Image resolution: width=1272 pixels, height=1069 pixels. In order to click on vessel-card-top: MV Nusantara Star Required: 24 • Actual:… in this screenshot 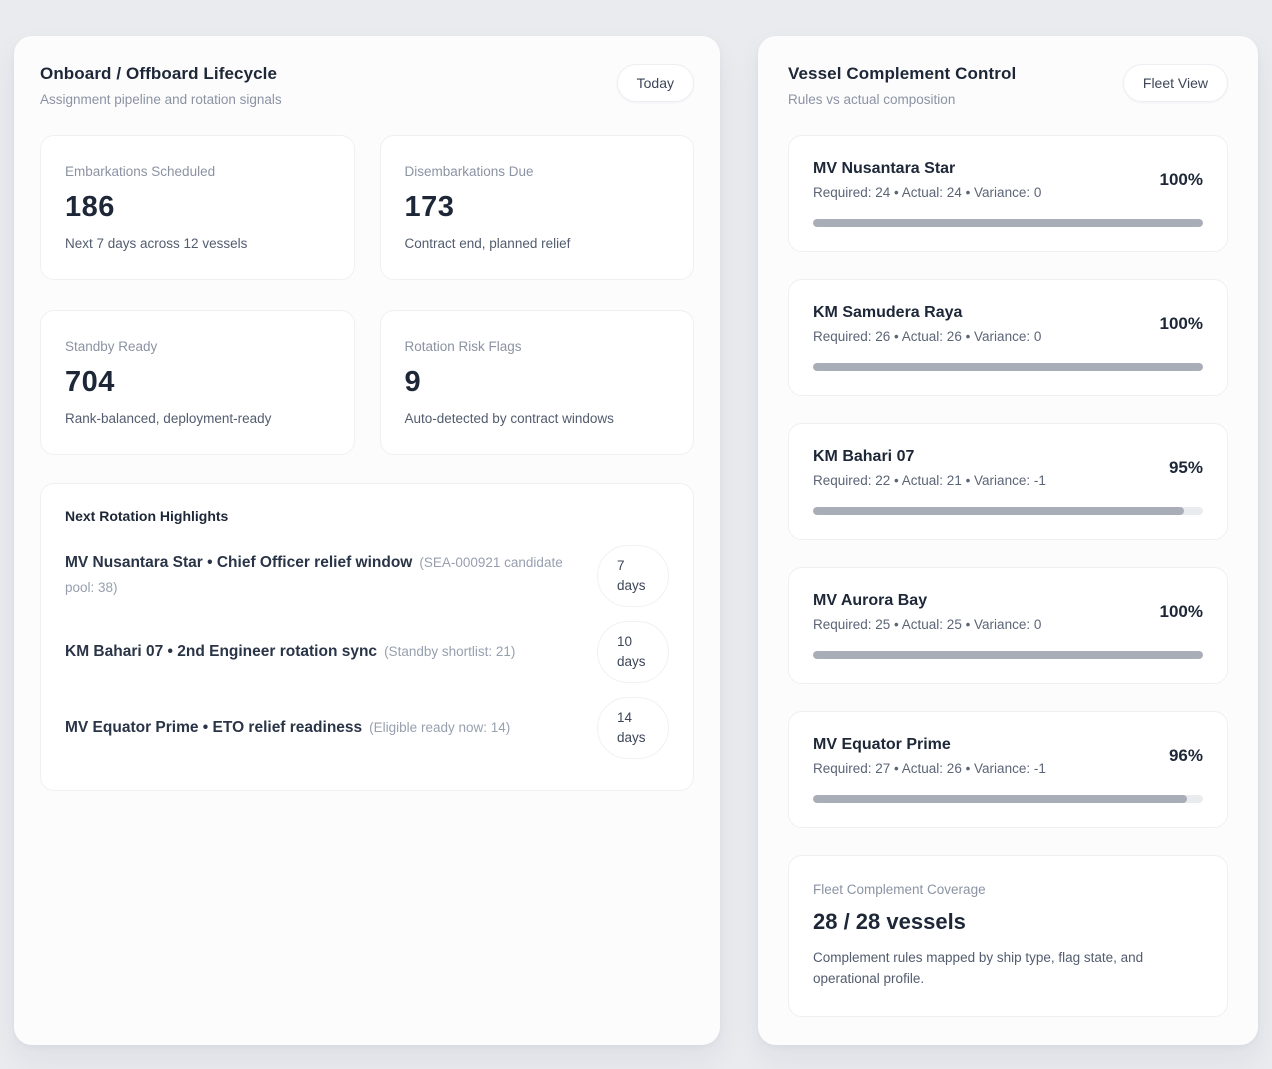, I will do `click(1008, 180)`.